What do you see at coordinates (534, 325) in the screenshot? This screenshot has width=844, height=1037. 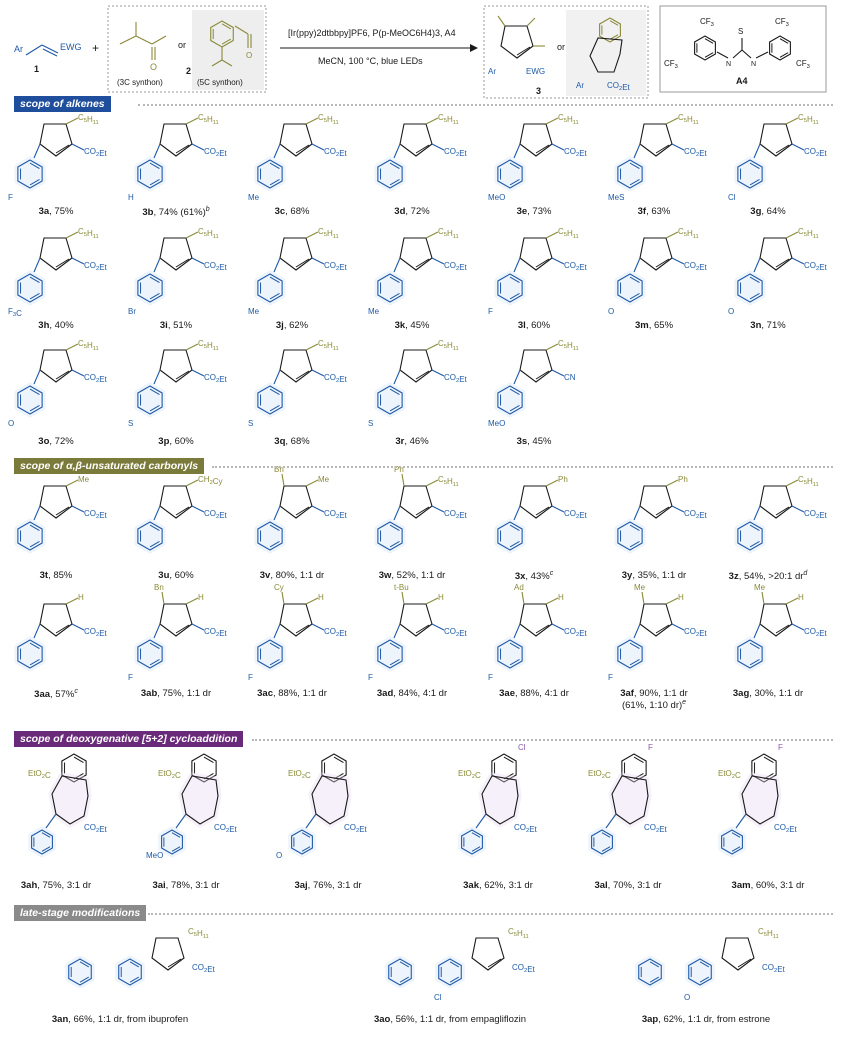 I see `product-caption-3l: 3l, 60%` at bounding box center [534, 325].